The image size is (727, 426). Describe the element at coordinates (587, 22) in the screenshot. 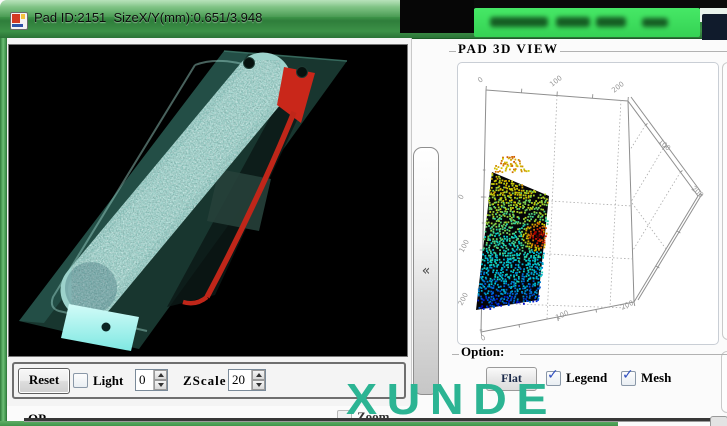

I see `background-window-titlebar-blurred` at that location.